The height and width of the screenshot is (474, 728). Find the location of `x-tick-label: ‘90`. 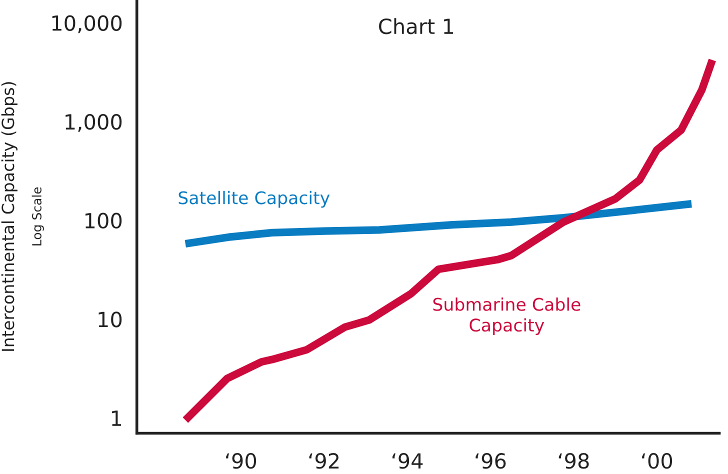

x-tick-label: ‘90 is located at coordinates (241, 461).